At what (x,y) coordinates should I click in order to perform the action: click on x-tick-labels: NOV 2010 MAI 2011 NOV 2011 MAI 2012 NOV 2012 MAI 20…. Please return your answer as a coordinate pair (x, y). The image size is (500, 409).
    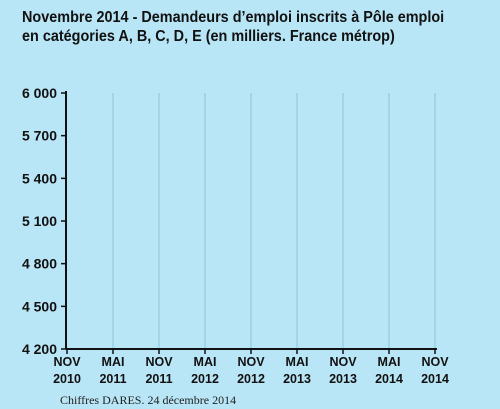
    Looking at the image, I should click on (251, 370).